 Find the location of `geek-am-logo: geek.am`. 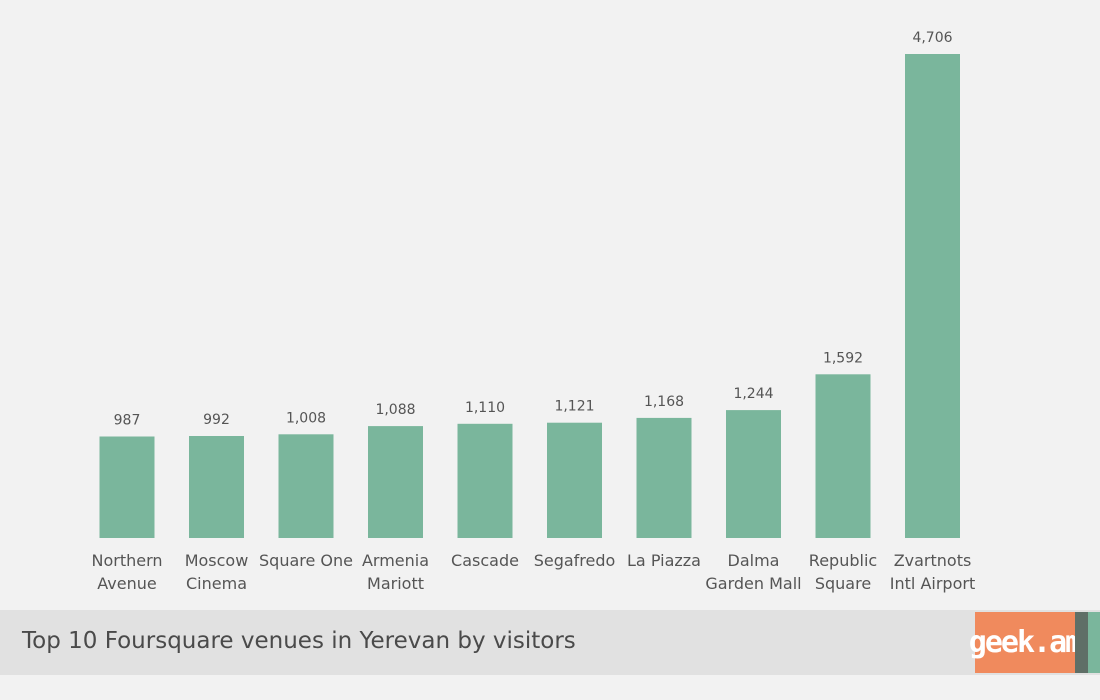

geek-am-logo: geek.am is located at coordinates (1026, 642).